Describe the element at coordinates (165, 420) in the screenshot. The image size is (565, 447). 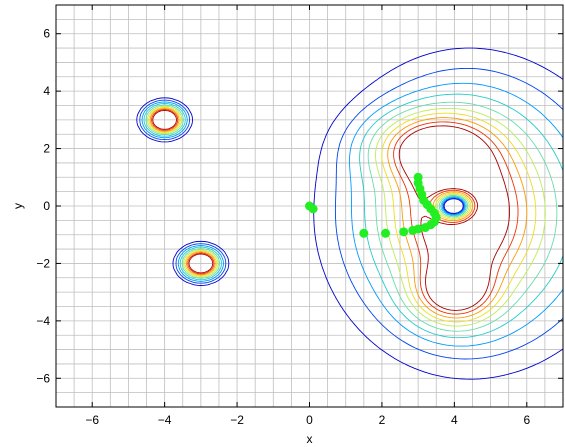
I see `x-tick-label: −4` at that location.